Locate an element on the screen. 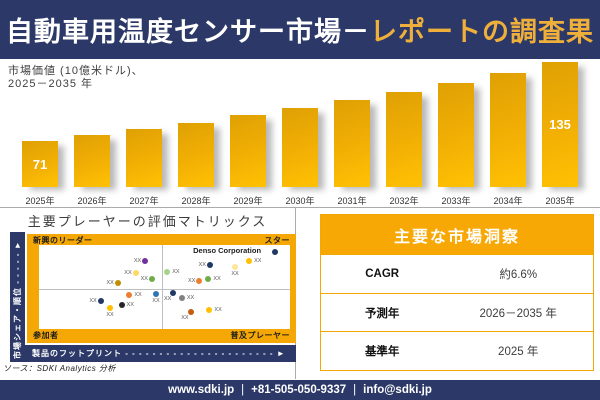 The image size is (600, 400). y-axis-arrow-icon: - - - - - ► is located at coordinates (17, 262).